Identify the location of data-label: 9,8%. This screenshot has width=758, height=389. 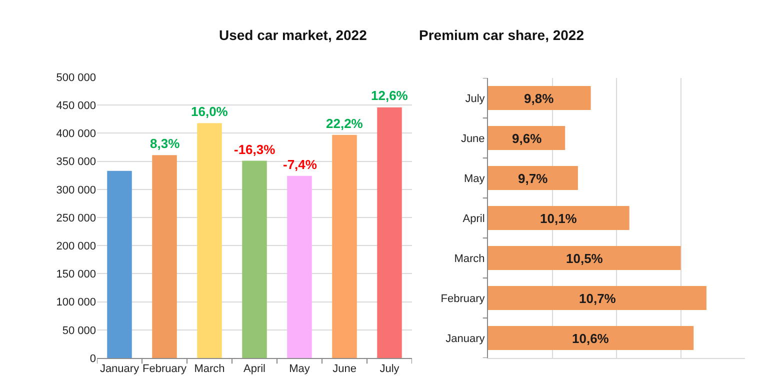
(539, 98).